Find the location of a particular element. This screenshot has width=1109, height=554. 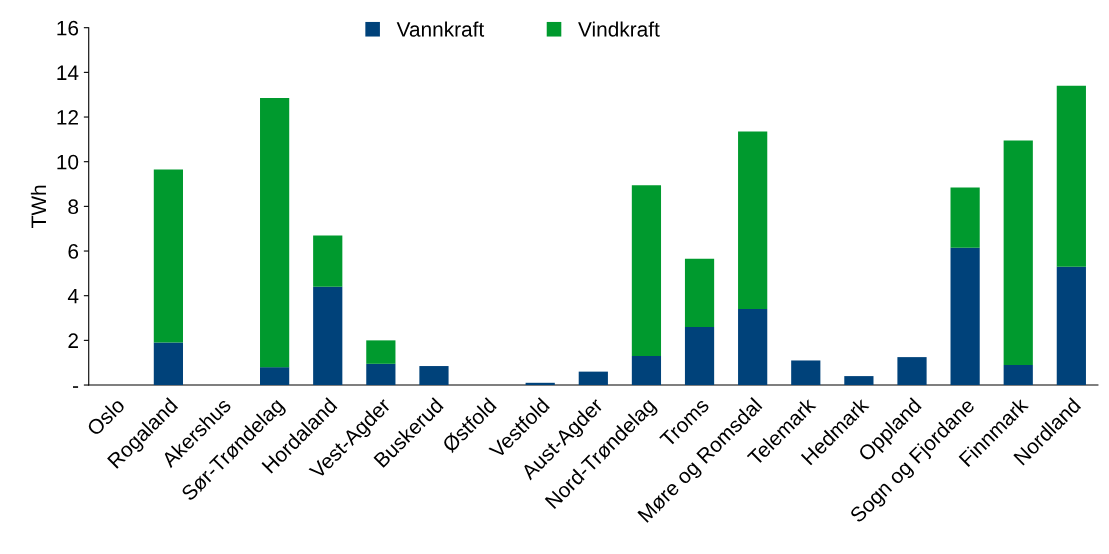

y-tick-label: 8 is located at coordinates (73, 207).